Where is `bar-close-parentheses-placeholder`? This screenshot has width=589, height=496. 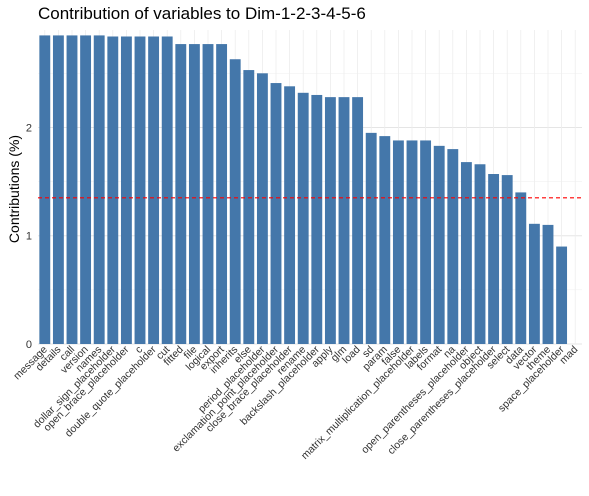 bar-close-parentheses-placeholder is located at coordinates (494, 259).